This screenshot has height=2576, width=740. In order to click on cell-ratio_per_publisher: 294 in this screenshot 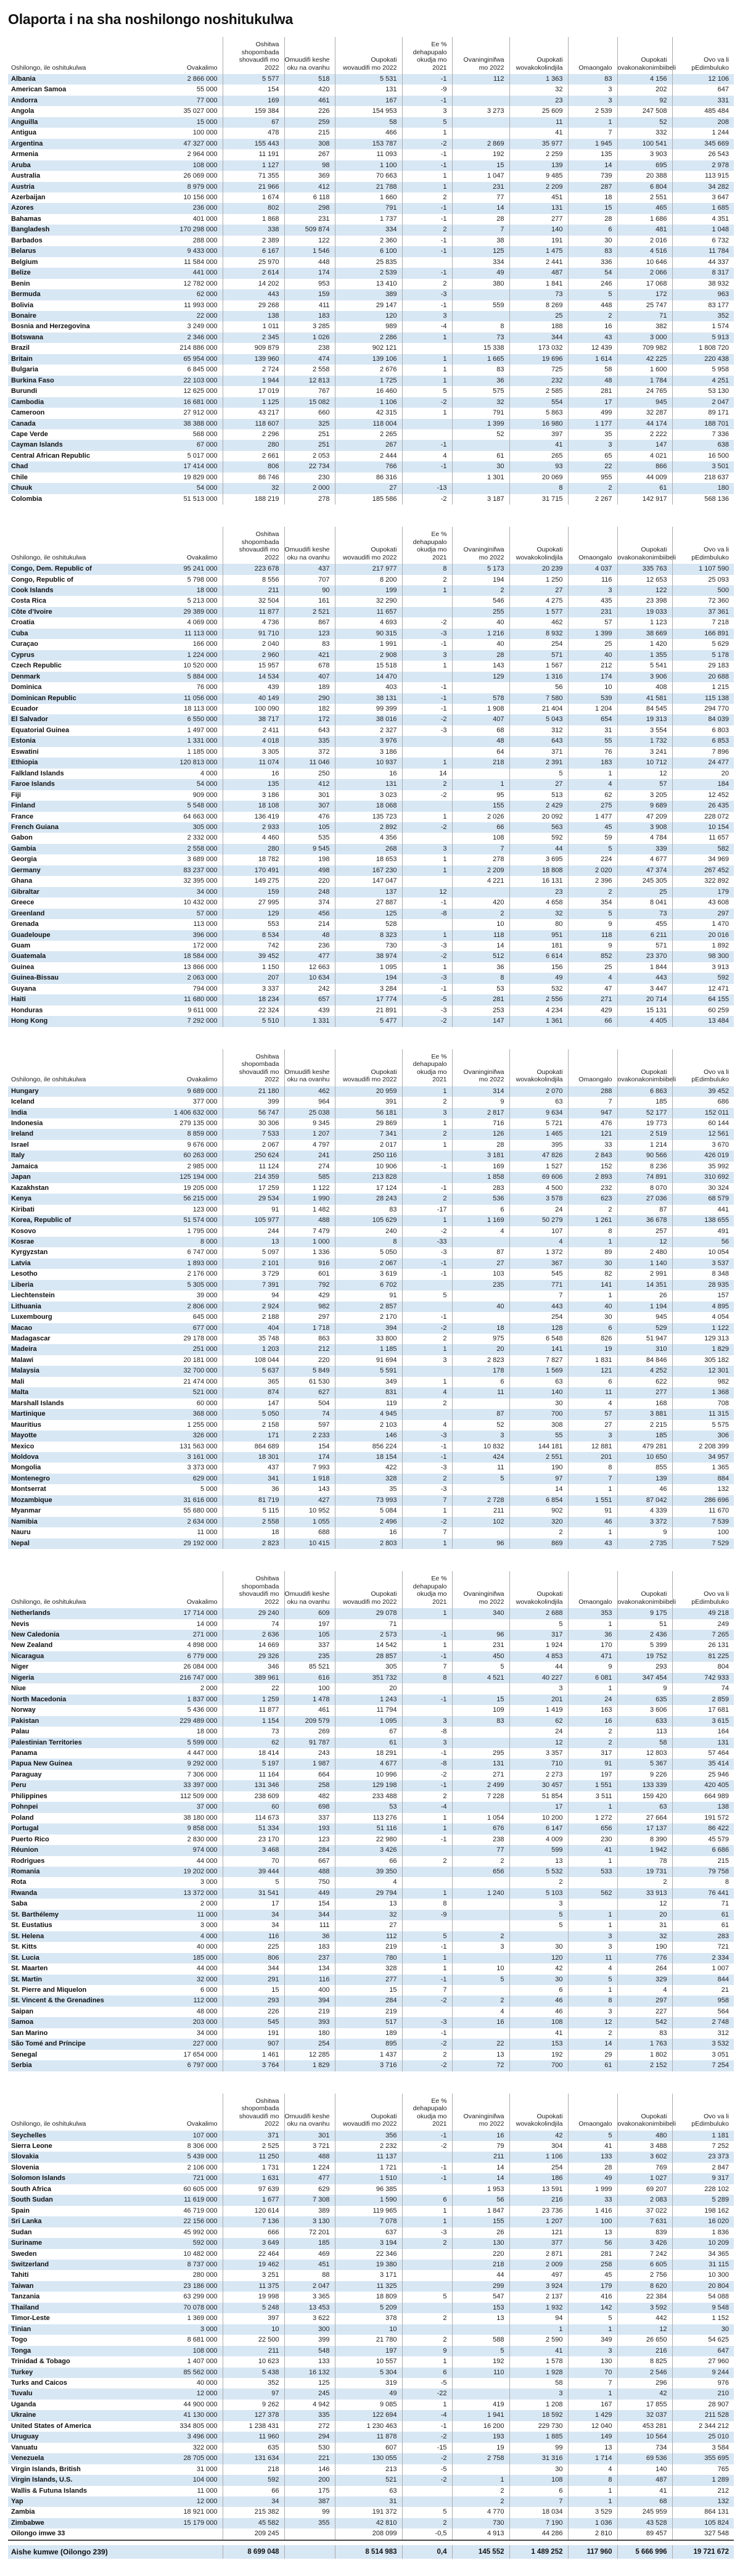, I will do `click(310, 2437)`.